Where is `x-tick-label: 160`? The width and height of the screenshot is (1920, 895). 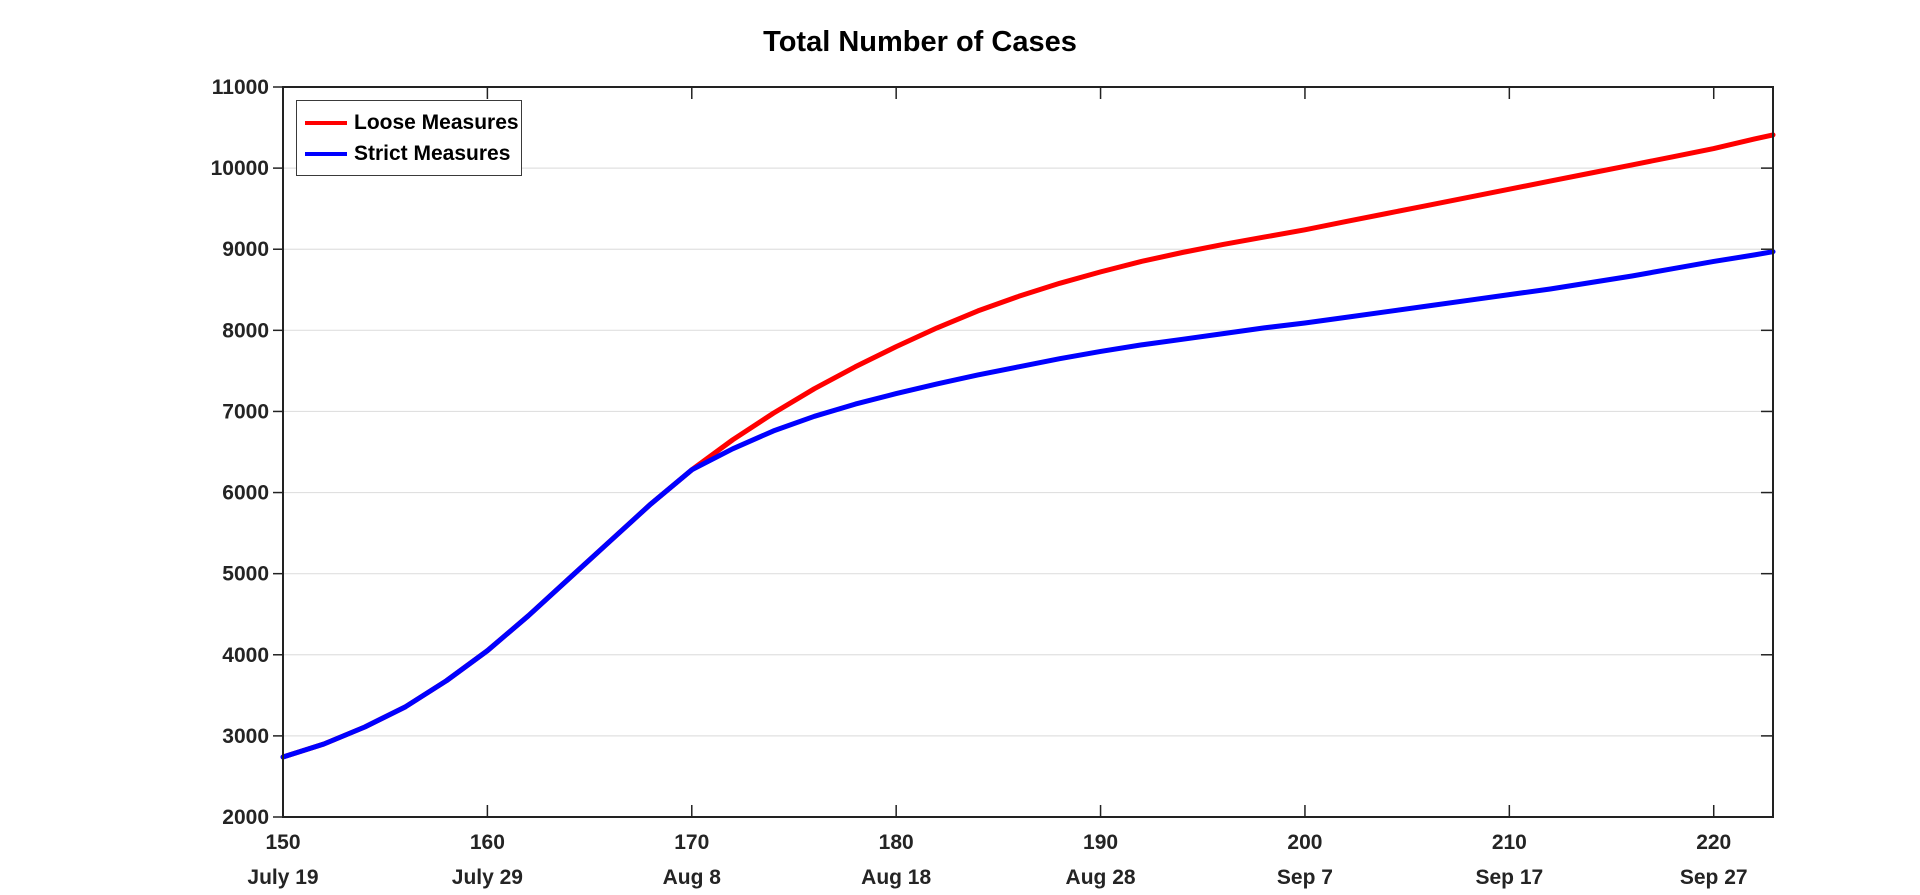
x-tick-label: 160 is located at coordinates (487, 842).